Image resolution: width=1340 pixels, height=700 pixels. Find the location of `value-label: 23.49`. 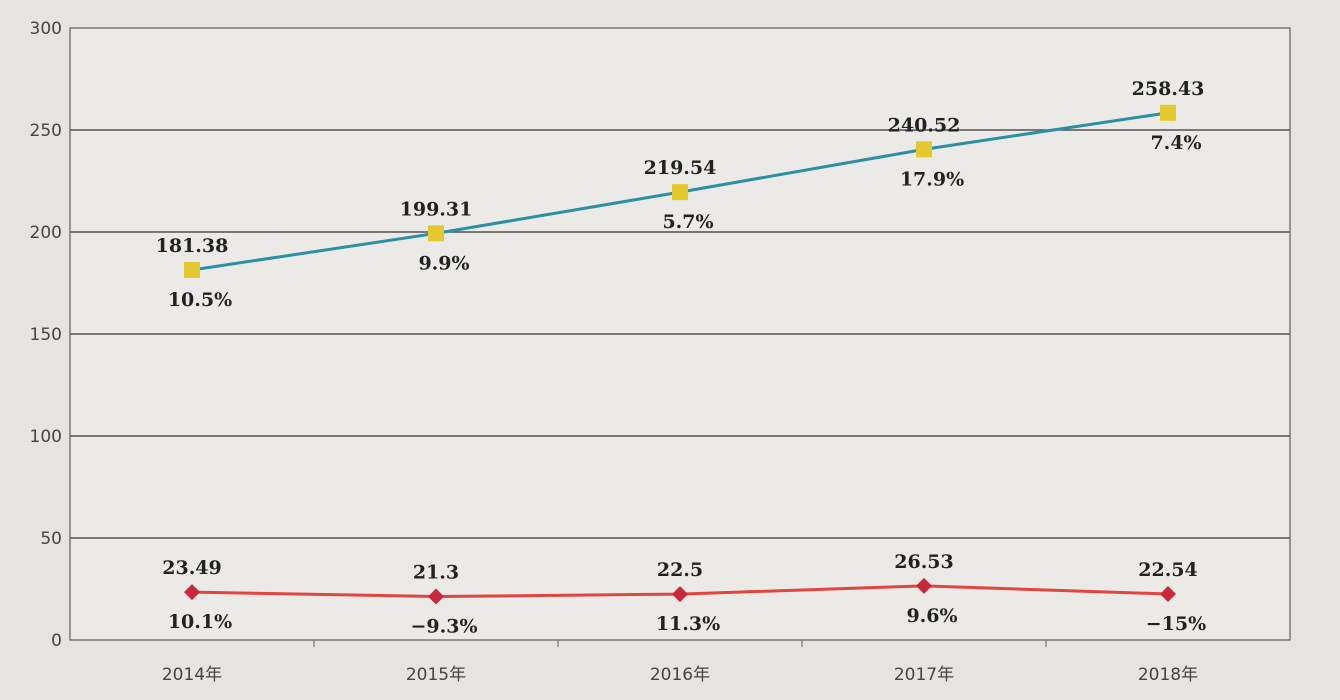

value-label: 23.49 is located at coordinates (192, 568).